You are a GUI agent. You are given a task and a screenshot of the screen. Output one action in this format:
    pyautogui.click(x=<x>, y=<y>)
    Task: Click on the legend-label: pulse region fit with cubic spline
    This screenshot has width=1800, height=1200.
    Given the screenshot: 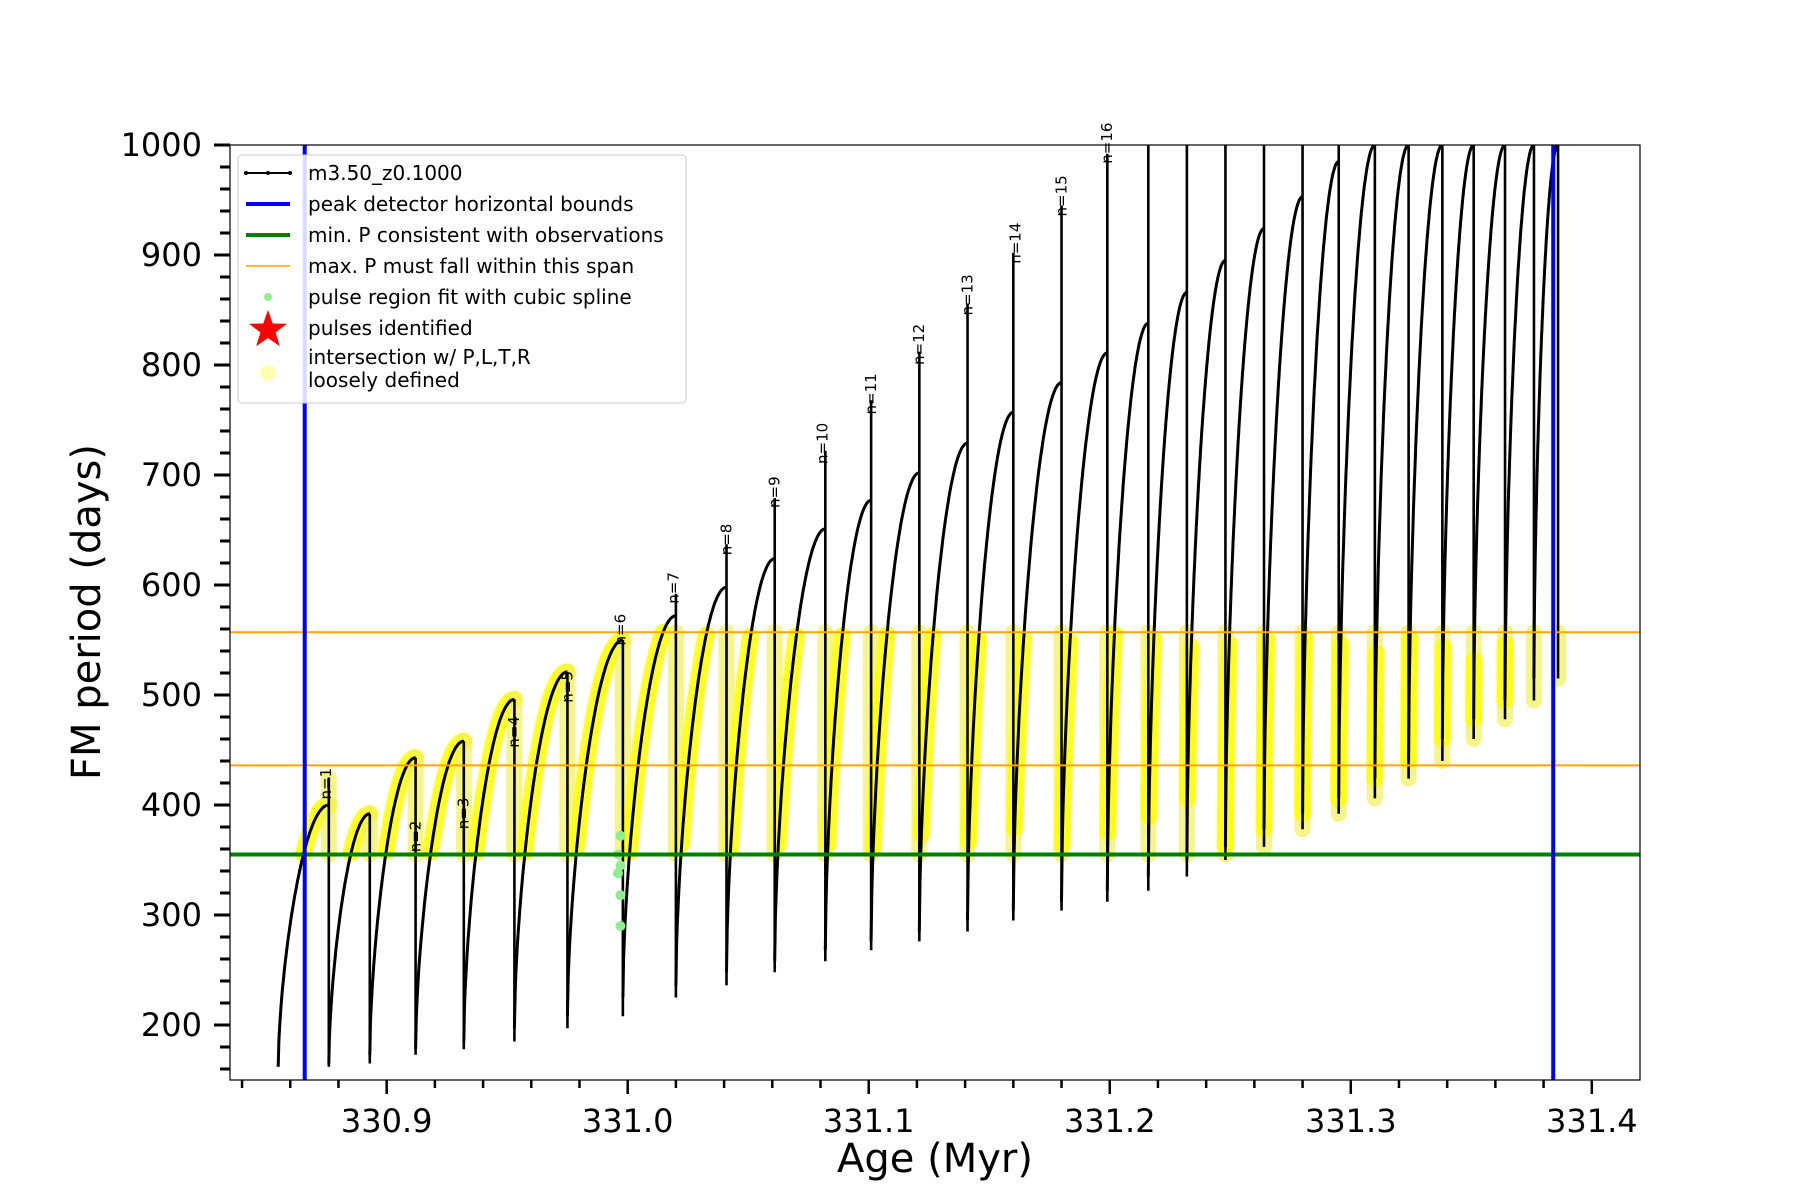 What is the action you would take?
    pyautogui.click(x=470, y=297)
    